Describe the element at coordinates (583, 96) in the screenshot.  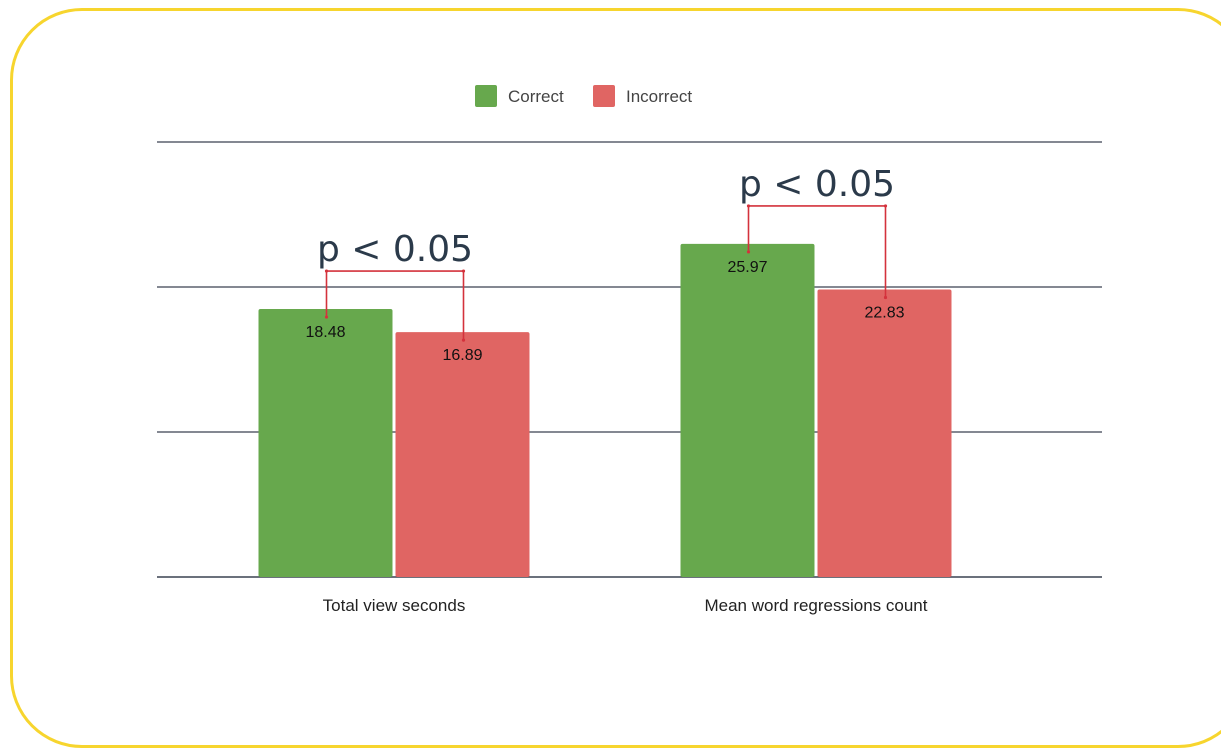
I see `chart-legend: Correct Incorrect` at that location.